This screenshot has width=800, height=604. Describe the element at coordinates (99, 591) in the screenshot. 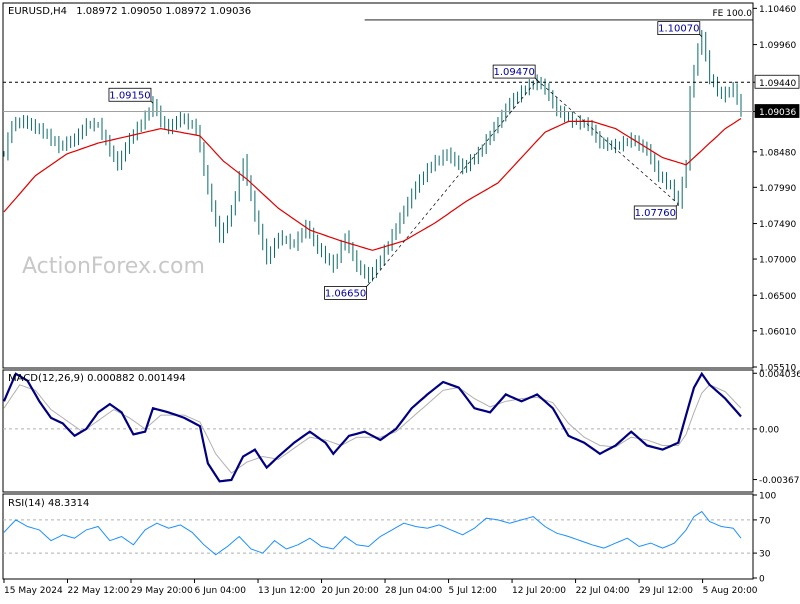

I see `time-axis-label: 22 May 12:00` at that location.